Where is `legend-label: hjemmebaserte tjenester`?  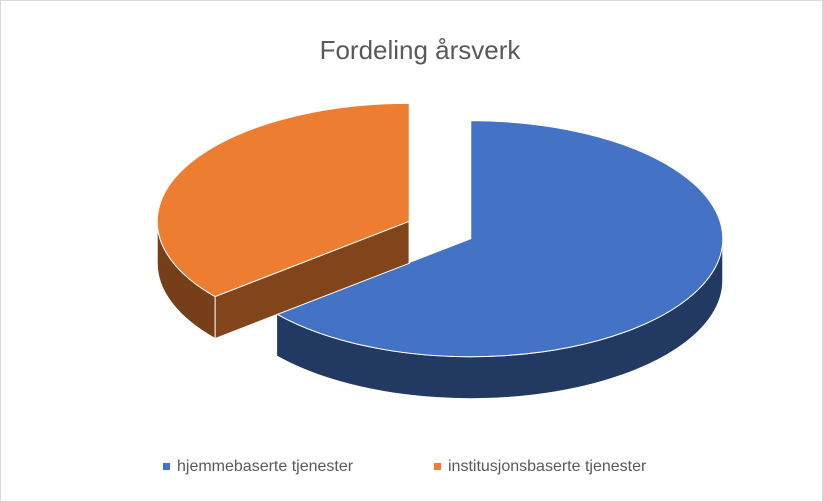
legend-label: hjemmebaserte tjenester is located at coordinates (265, 466).